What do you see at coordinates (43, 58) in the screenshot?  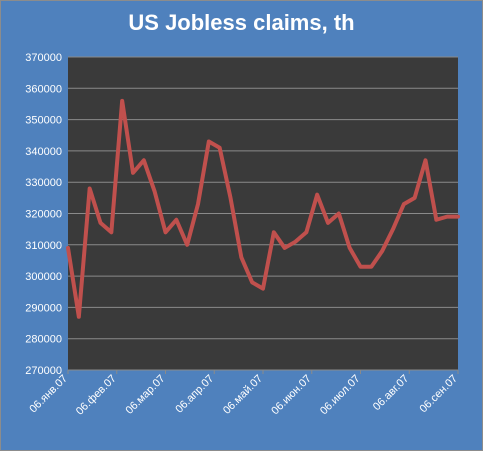 I see `y-tick-label-10: 370000` at bounding box center [43, 58].